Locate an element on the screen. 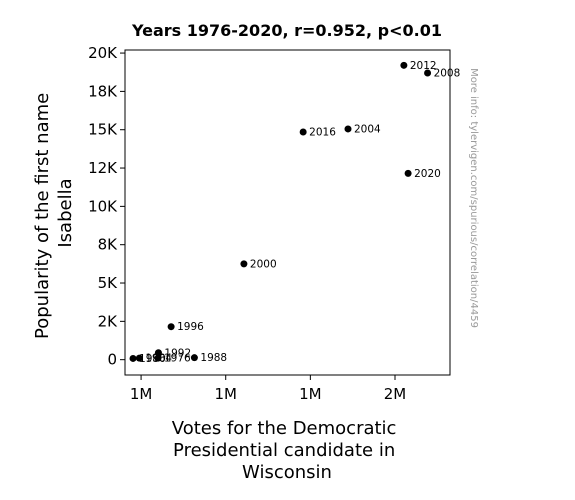 This screenshot has width=575, height=500. x-axis-label-line-1: Votes for the Democratic is located at coordinates (284, 428).